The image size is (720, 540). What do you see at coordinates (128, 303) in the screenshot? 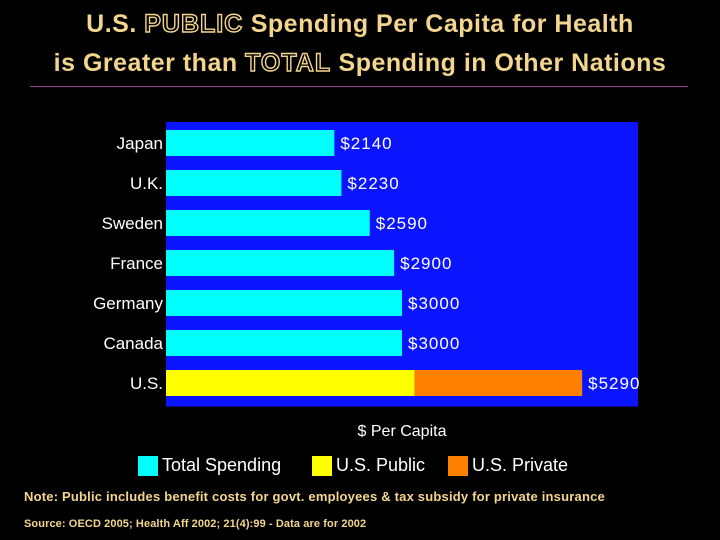
I see `category-label-germany: Germany` at bounding box center [128, 303].